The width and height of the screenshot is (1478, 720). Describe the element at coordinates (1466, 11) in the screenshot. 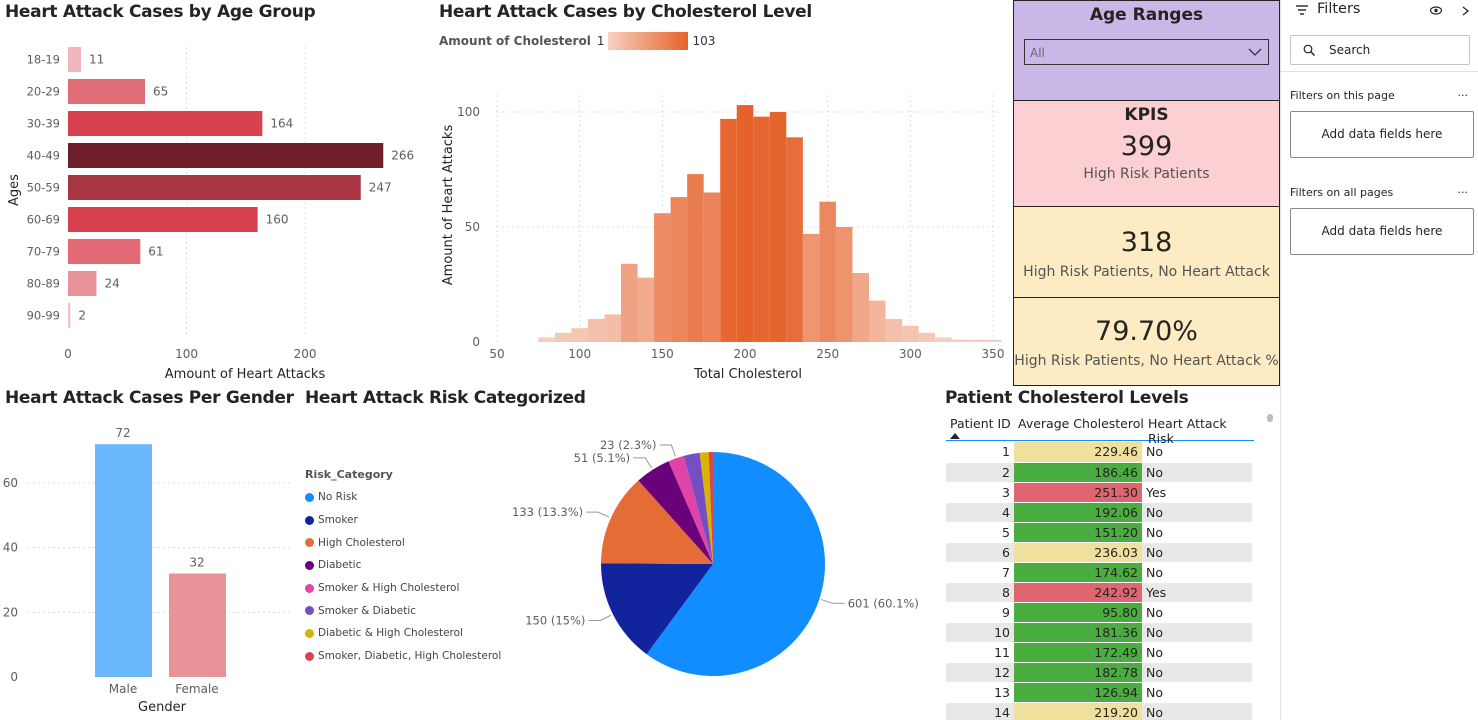

I see `collapse-pane-icon` at that location.